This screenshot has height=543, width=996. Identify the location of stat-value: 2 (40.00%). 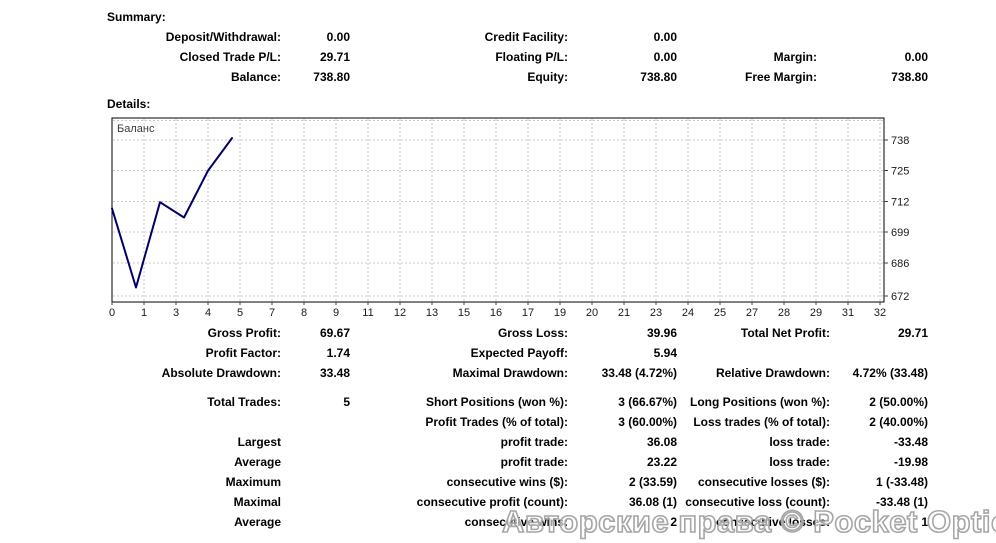
(898, 422).